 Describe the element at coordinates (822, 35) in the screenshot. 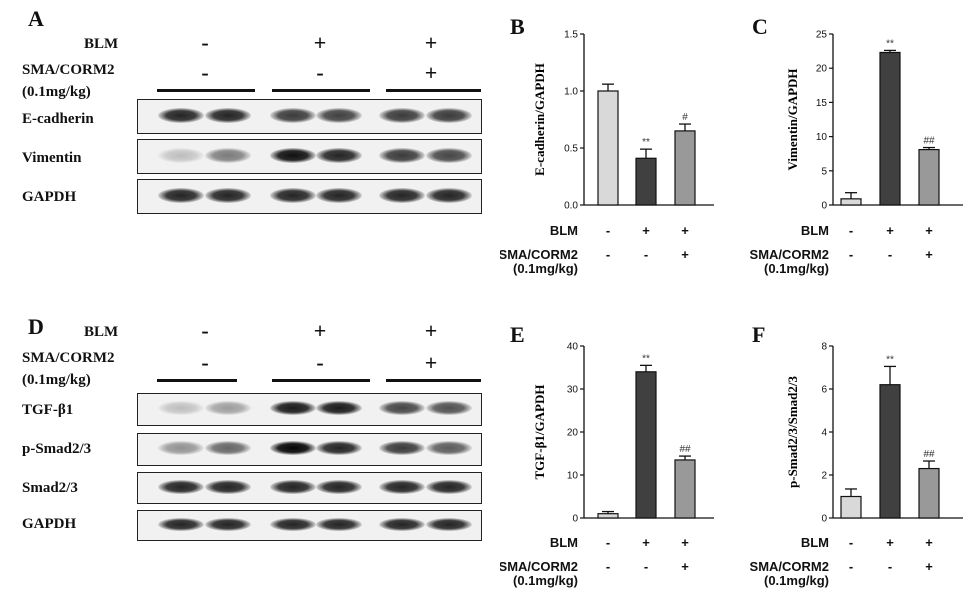

I see `y-tick-label: 25` at that location.